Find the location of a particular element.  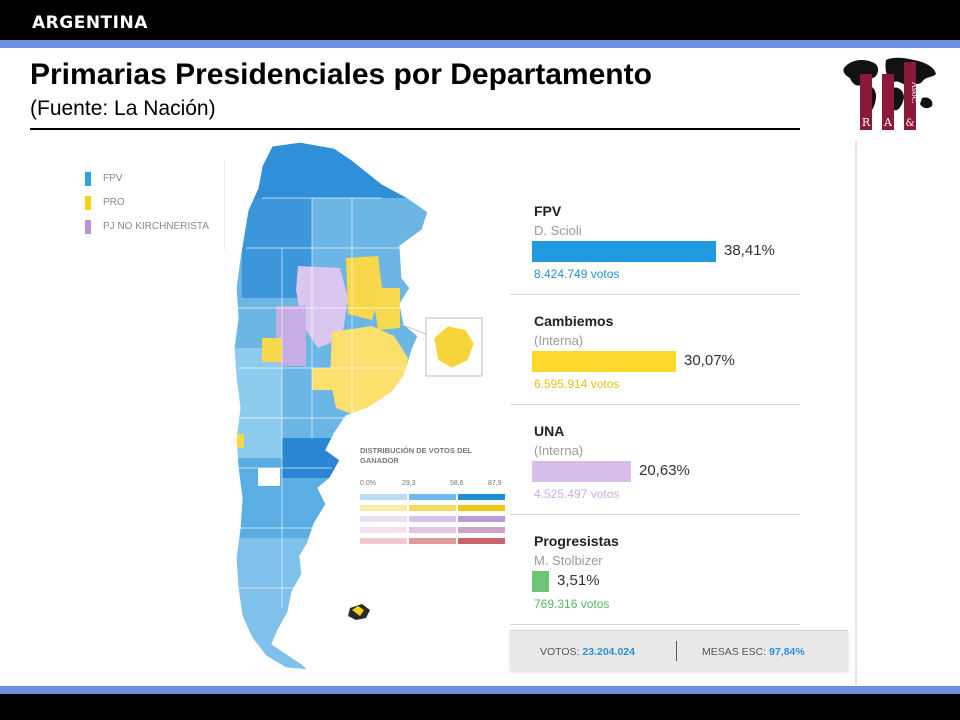

party-name: Cambiemos is located at coordinates (574, 321).